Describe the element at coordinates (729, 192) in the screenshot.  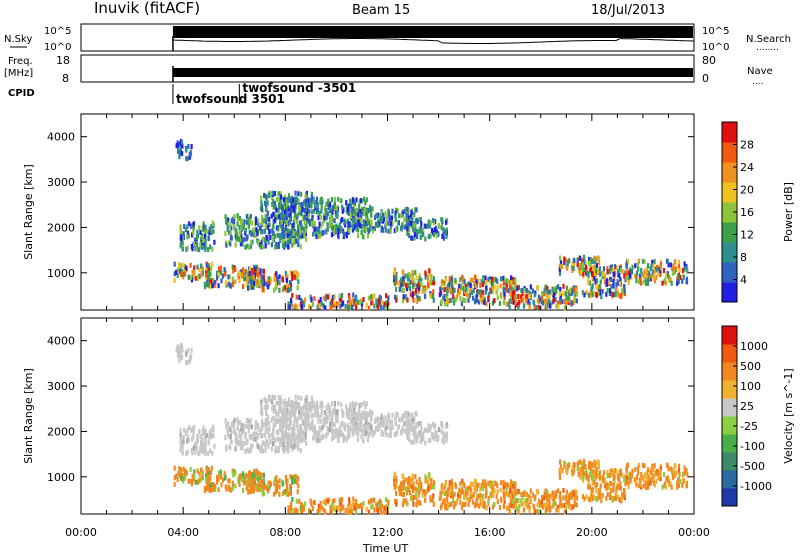
I see `power-colorbar-swatch` at that location.